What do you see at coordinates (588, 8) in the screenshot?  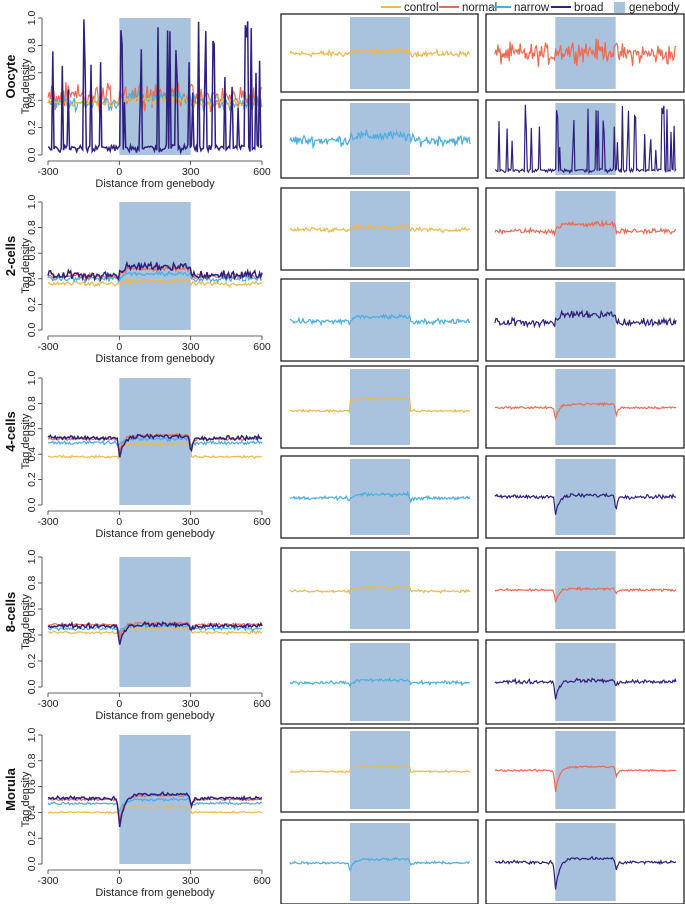 I see `legend-label-broad: broad` at bounding box center [588, 8].